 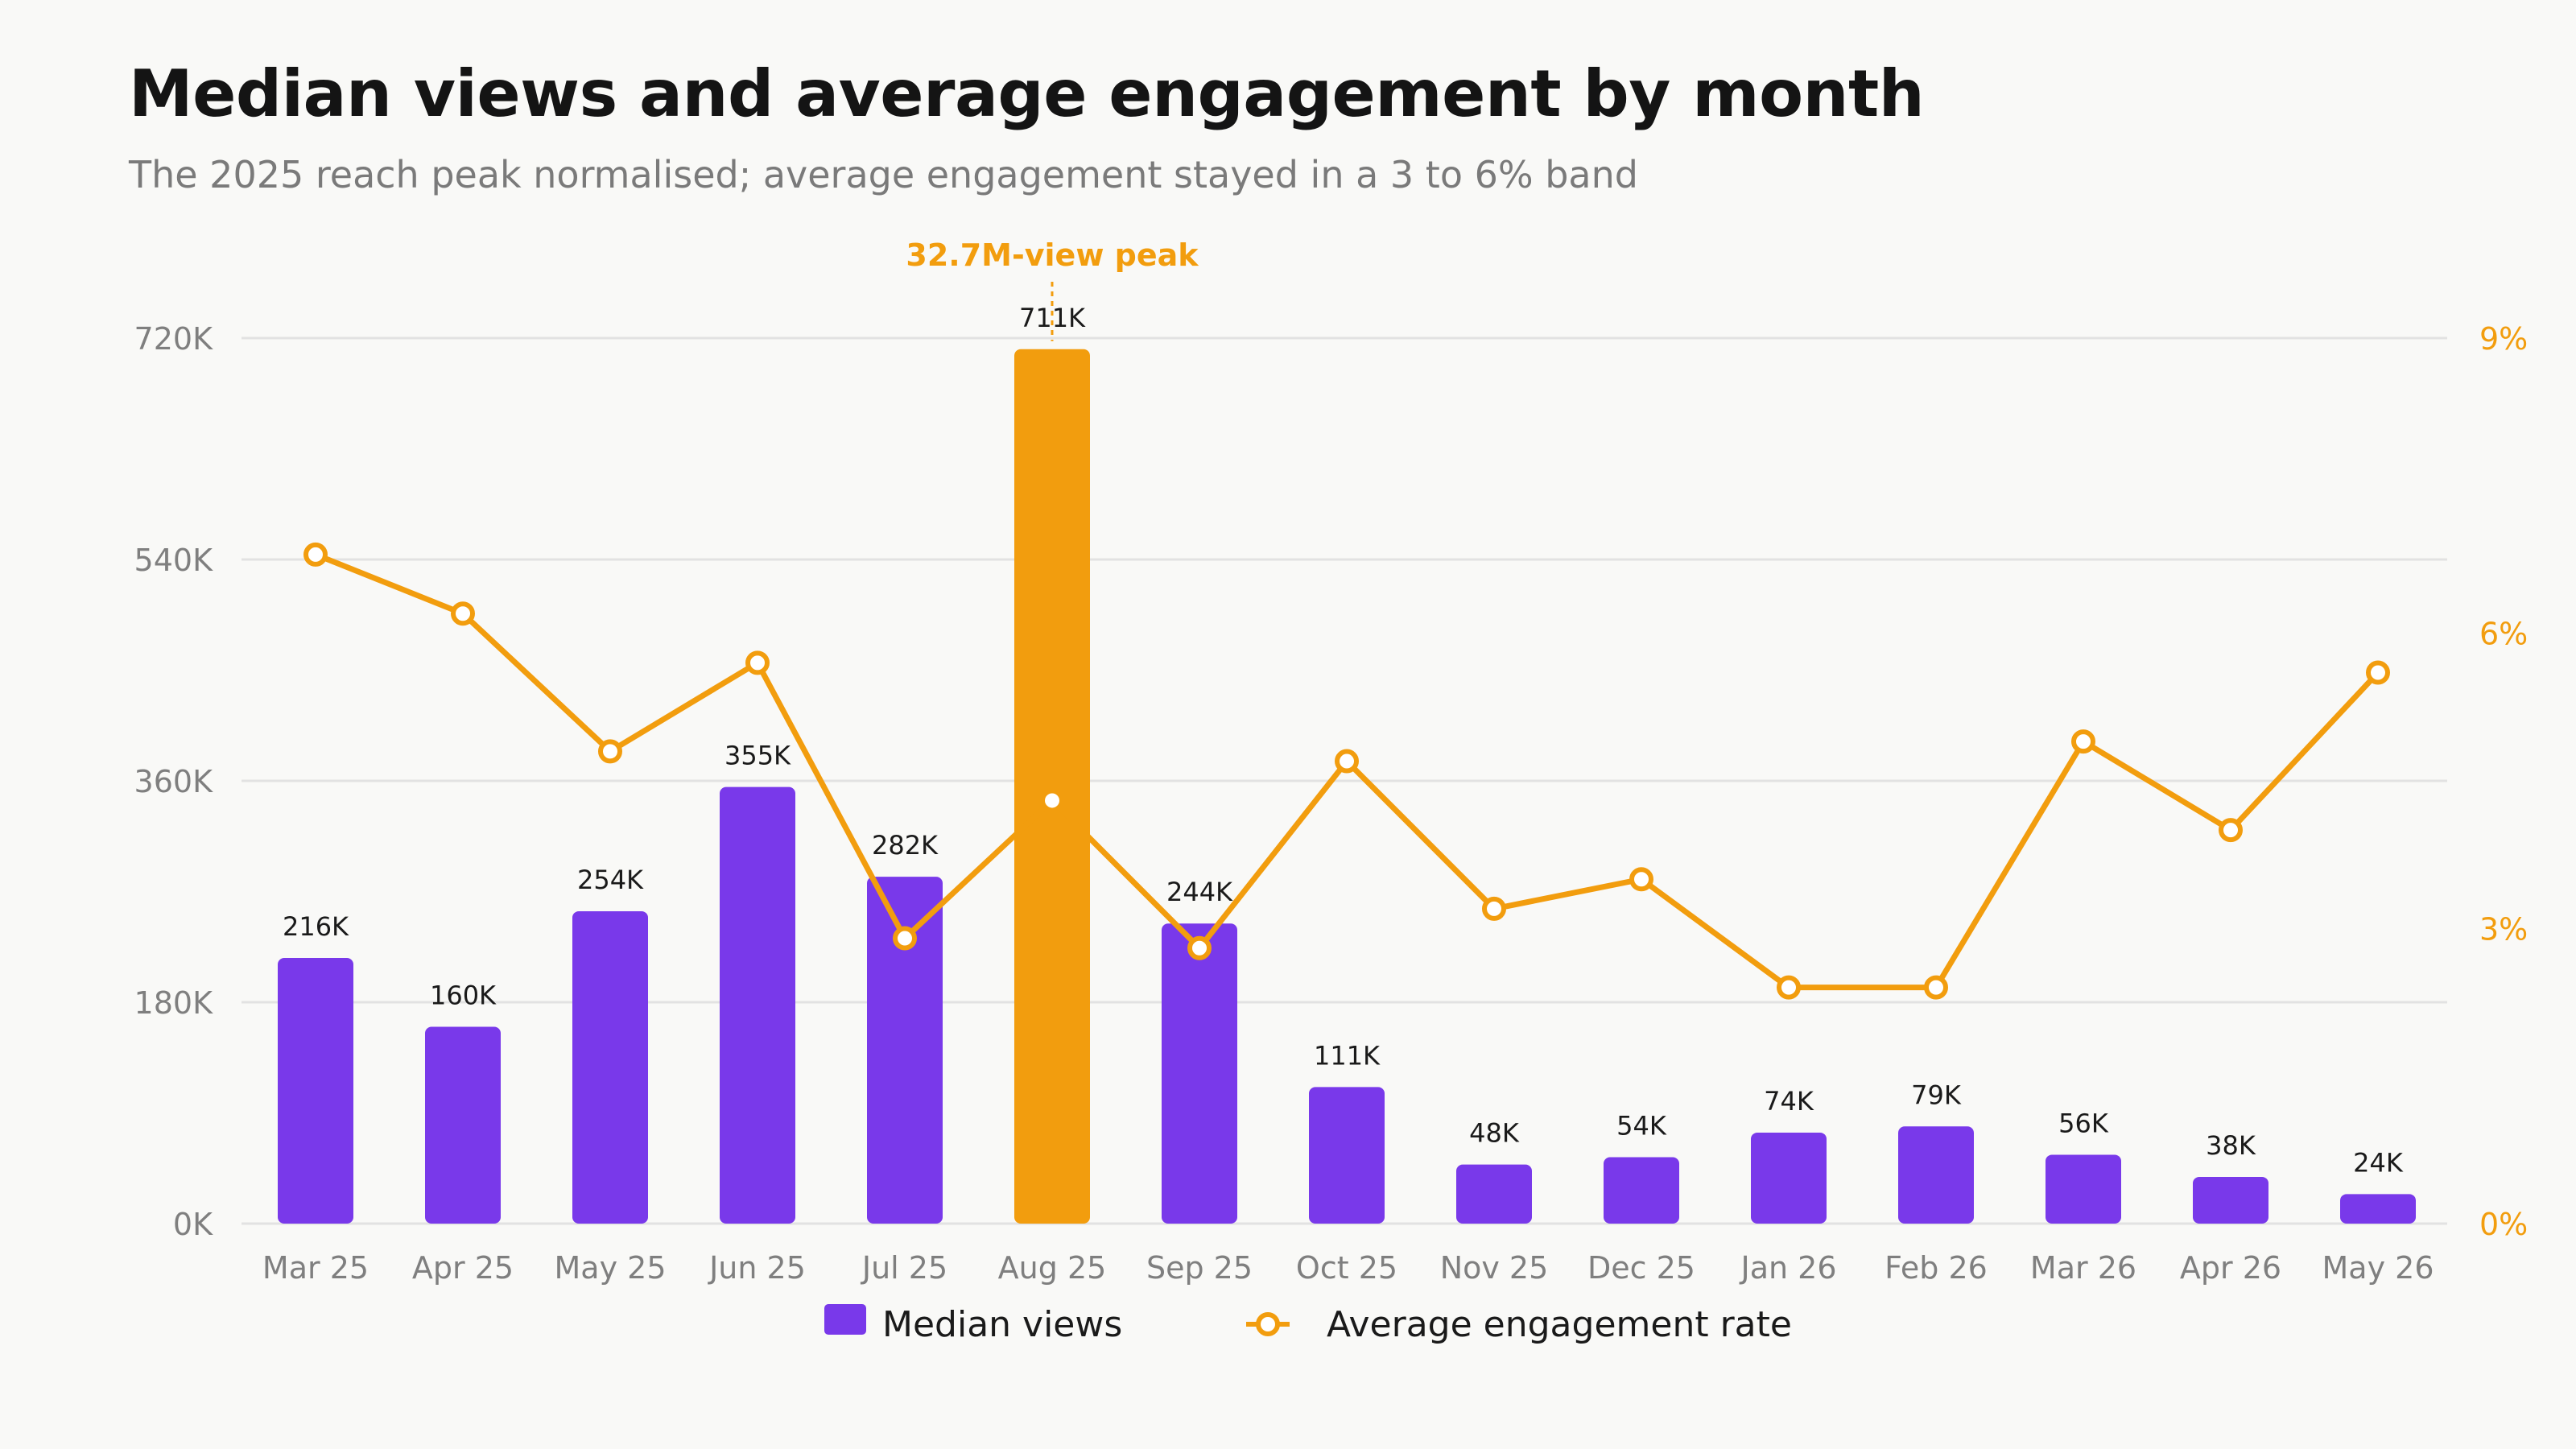 I want to click on right-axis-tick-label: 6%, so click(x=2503, y=634).